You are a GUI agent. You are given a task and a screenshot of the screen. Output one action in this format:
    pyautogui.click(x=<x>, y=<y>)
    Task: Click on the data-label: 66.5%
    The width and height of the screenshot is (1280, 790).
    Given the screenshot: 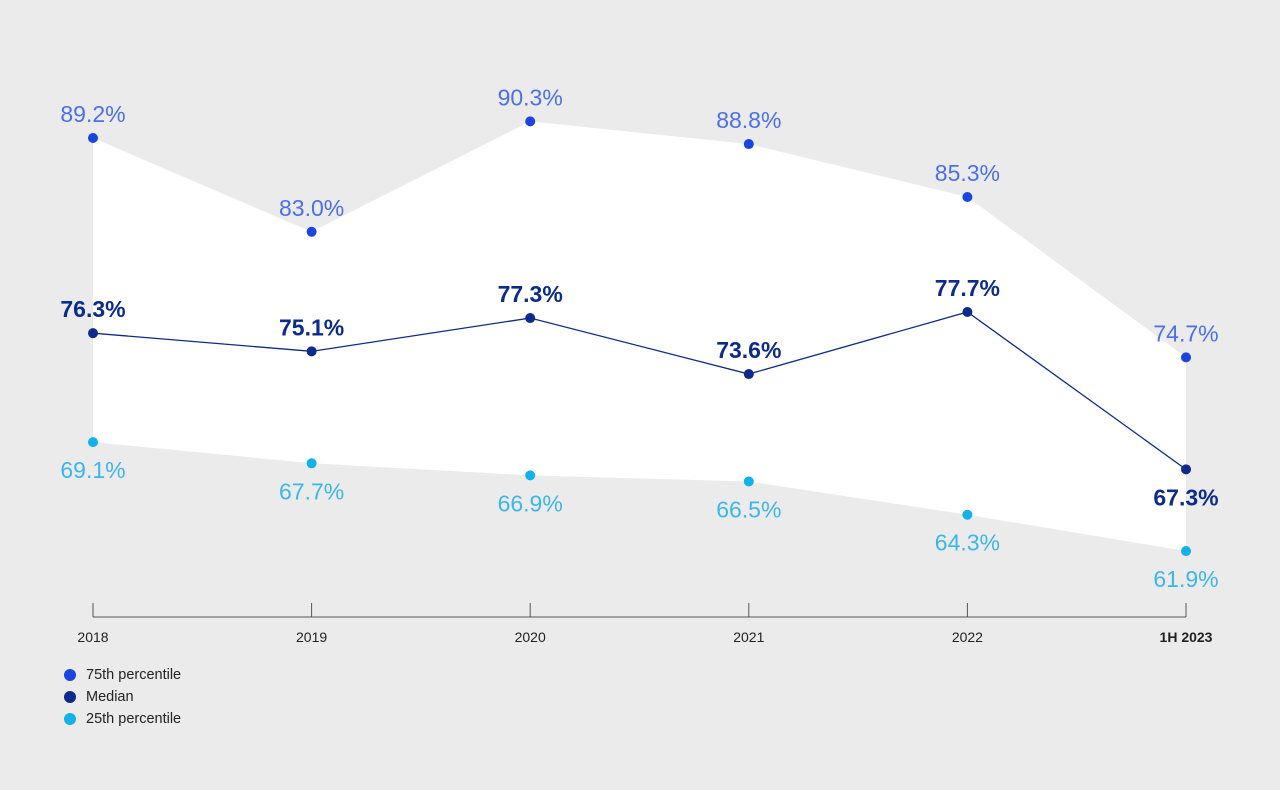 What is the action you would take?
    pyautogui.click(x=748, y=509)
    